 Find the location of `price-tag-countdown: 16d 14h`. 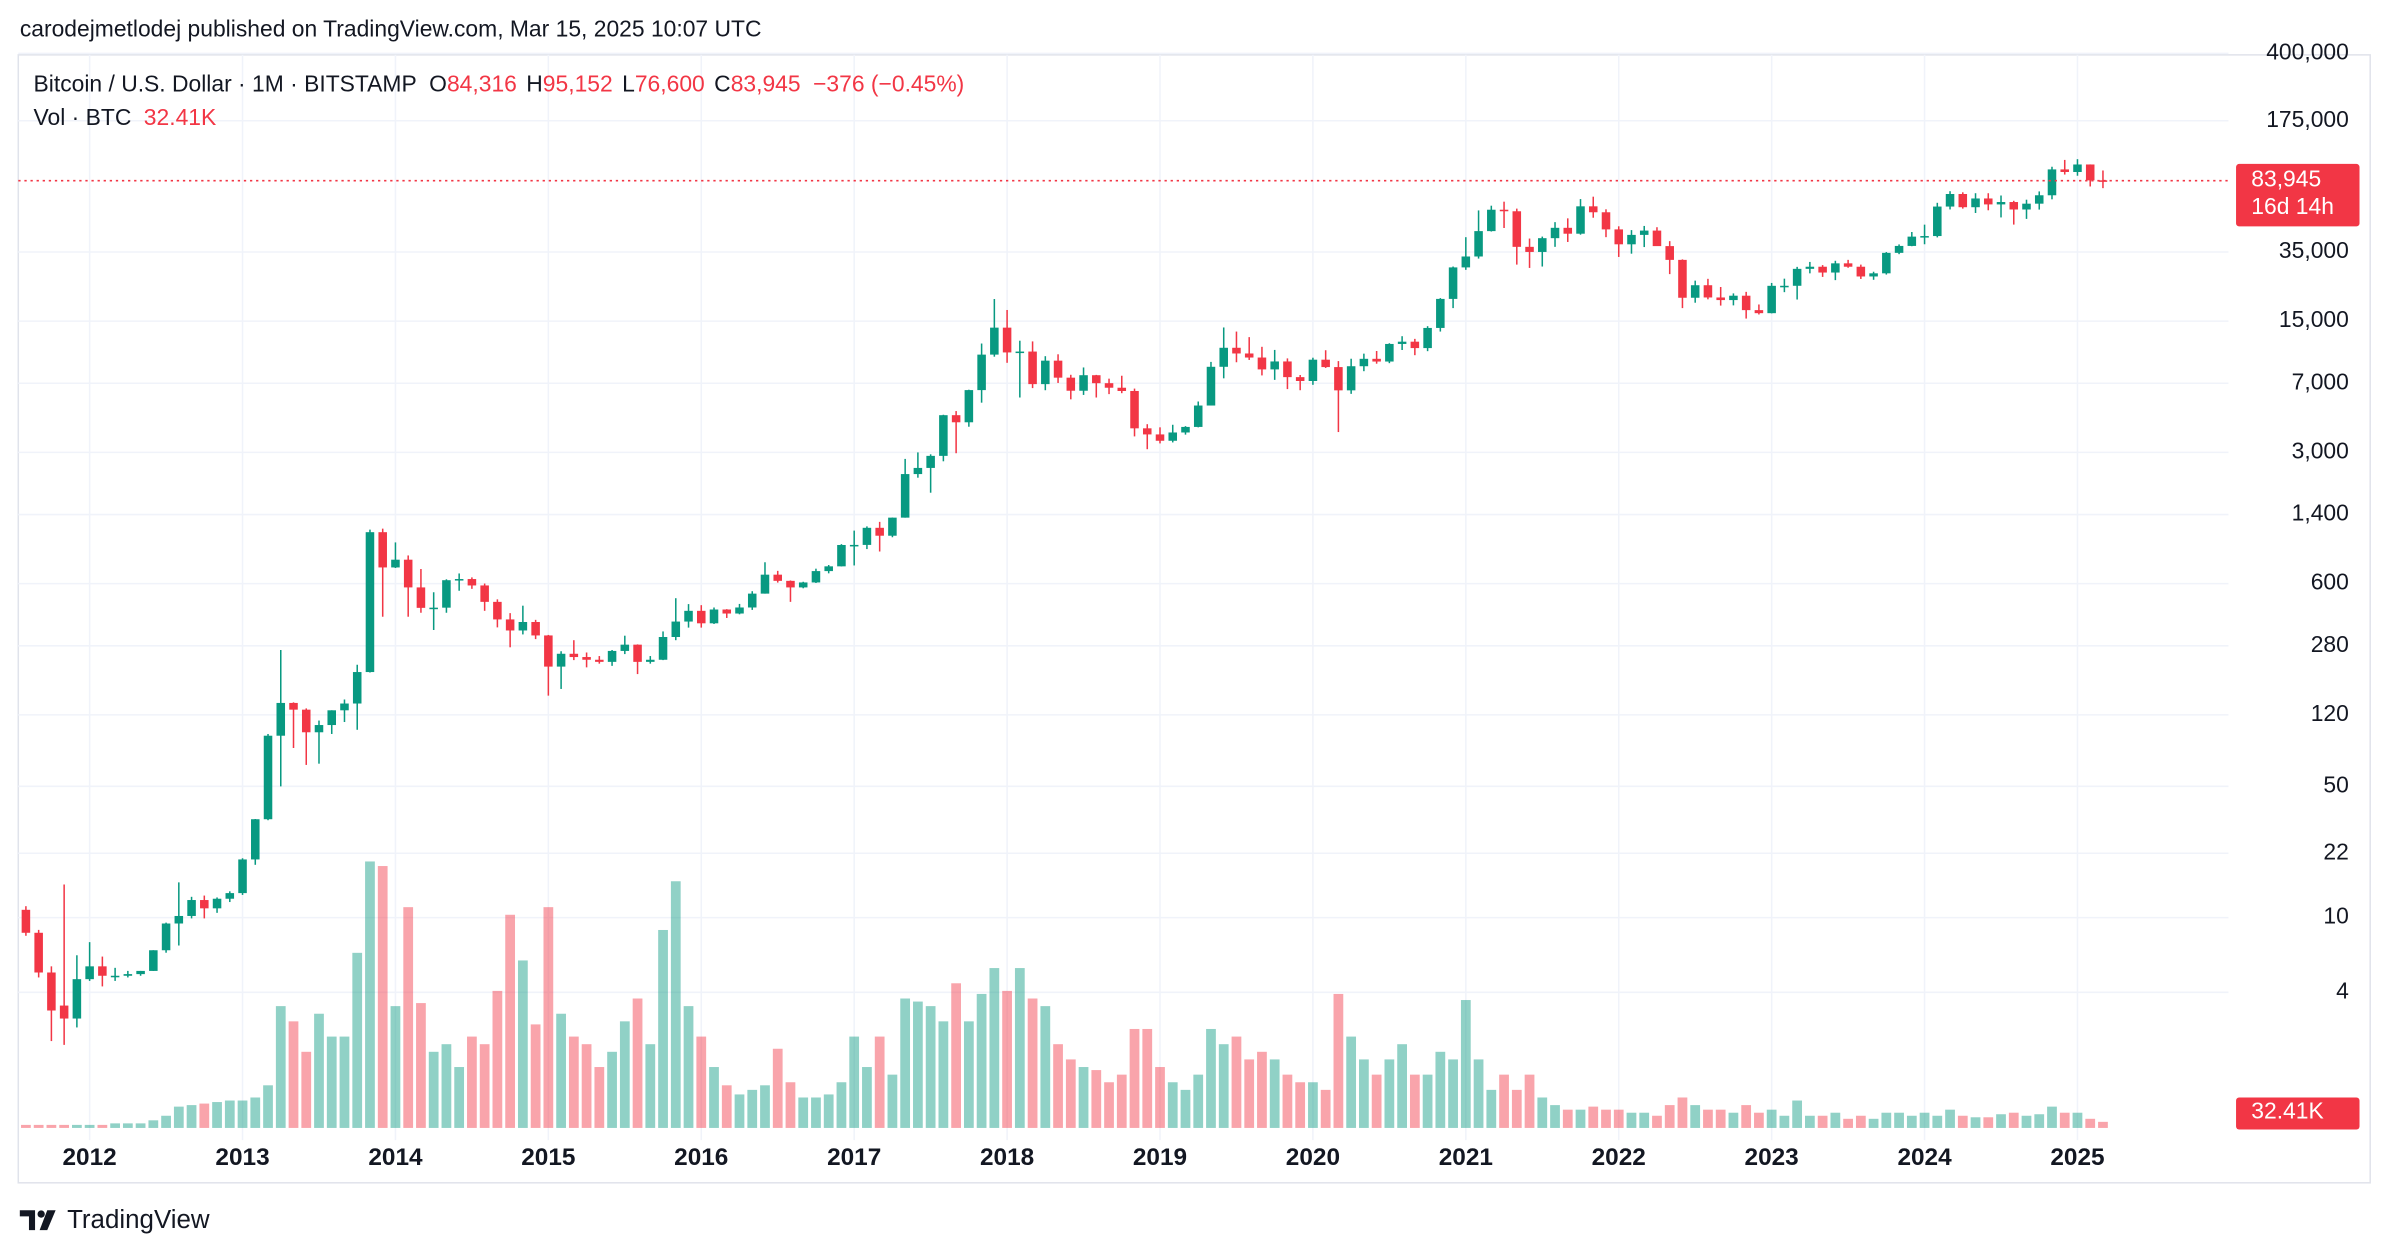

price-tag-countdown: 16d 14h is located at coordinates (2292, 206).